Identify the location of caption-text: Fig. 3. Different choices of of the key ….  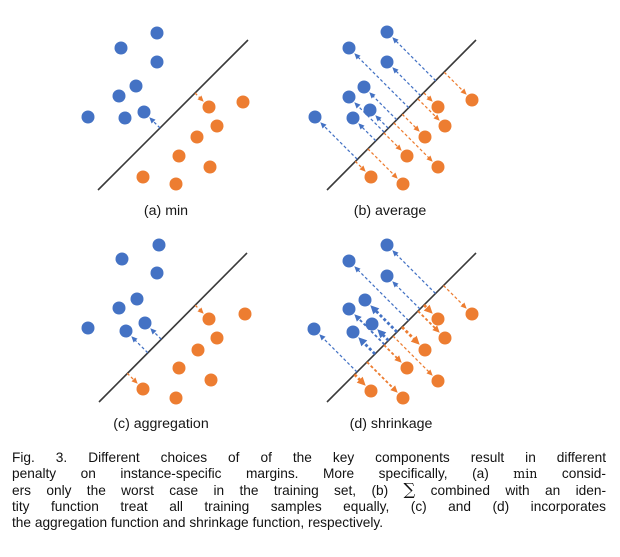
(309, 457).